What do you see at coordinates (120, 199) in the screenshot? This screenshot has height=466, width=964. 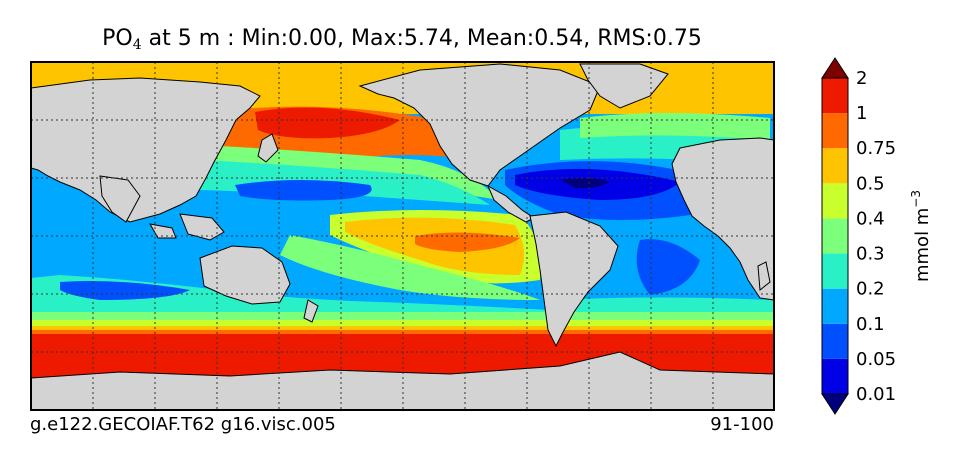 I see `land-india` at bounding box center [120, 199].